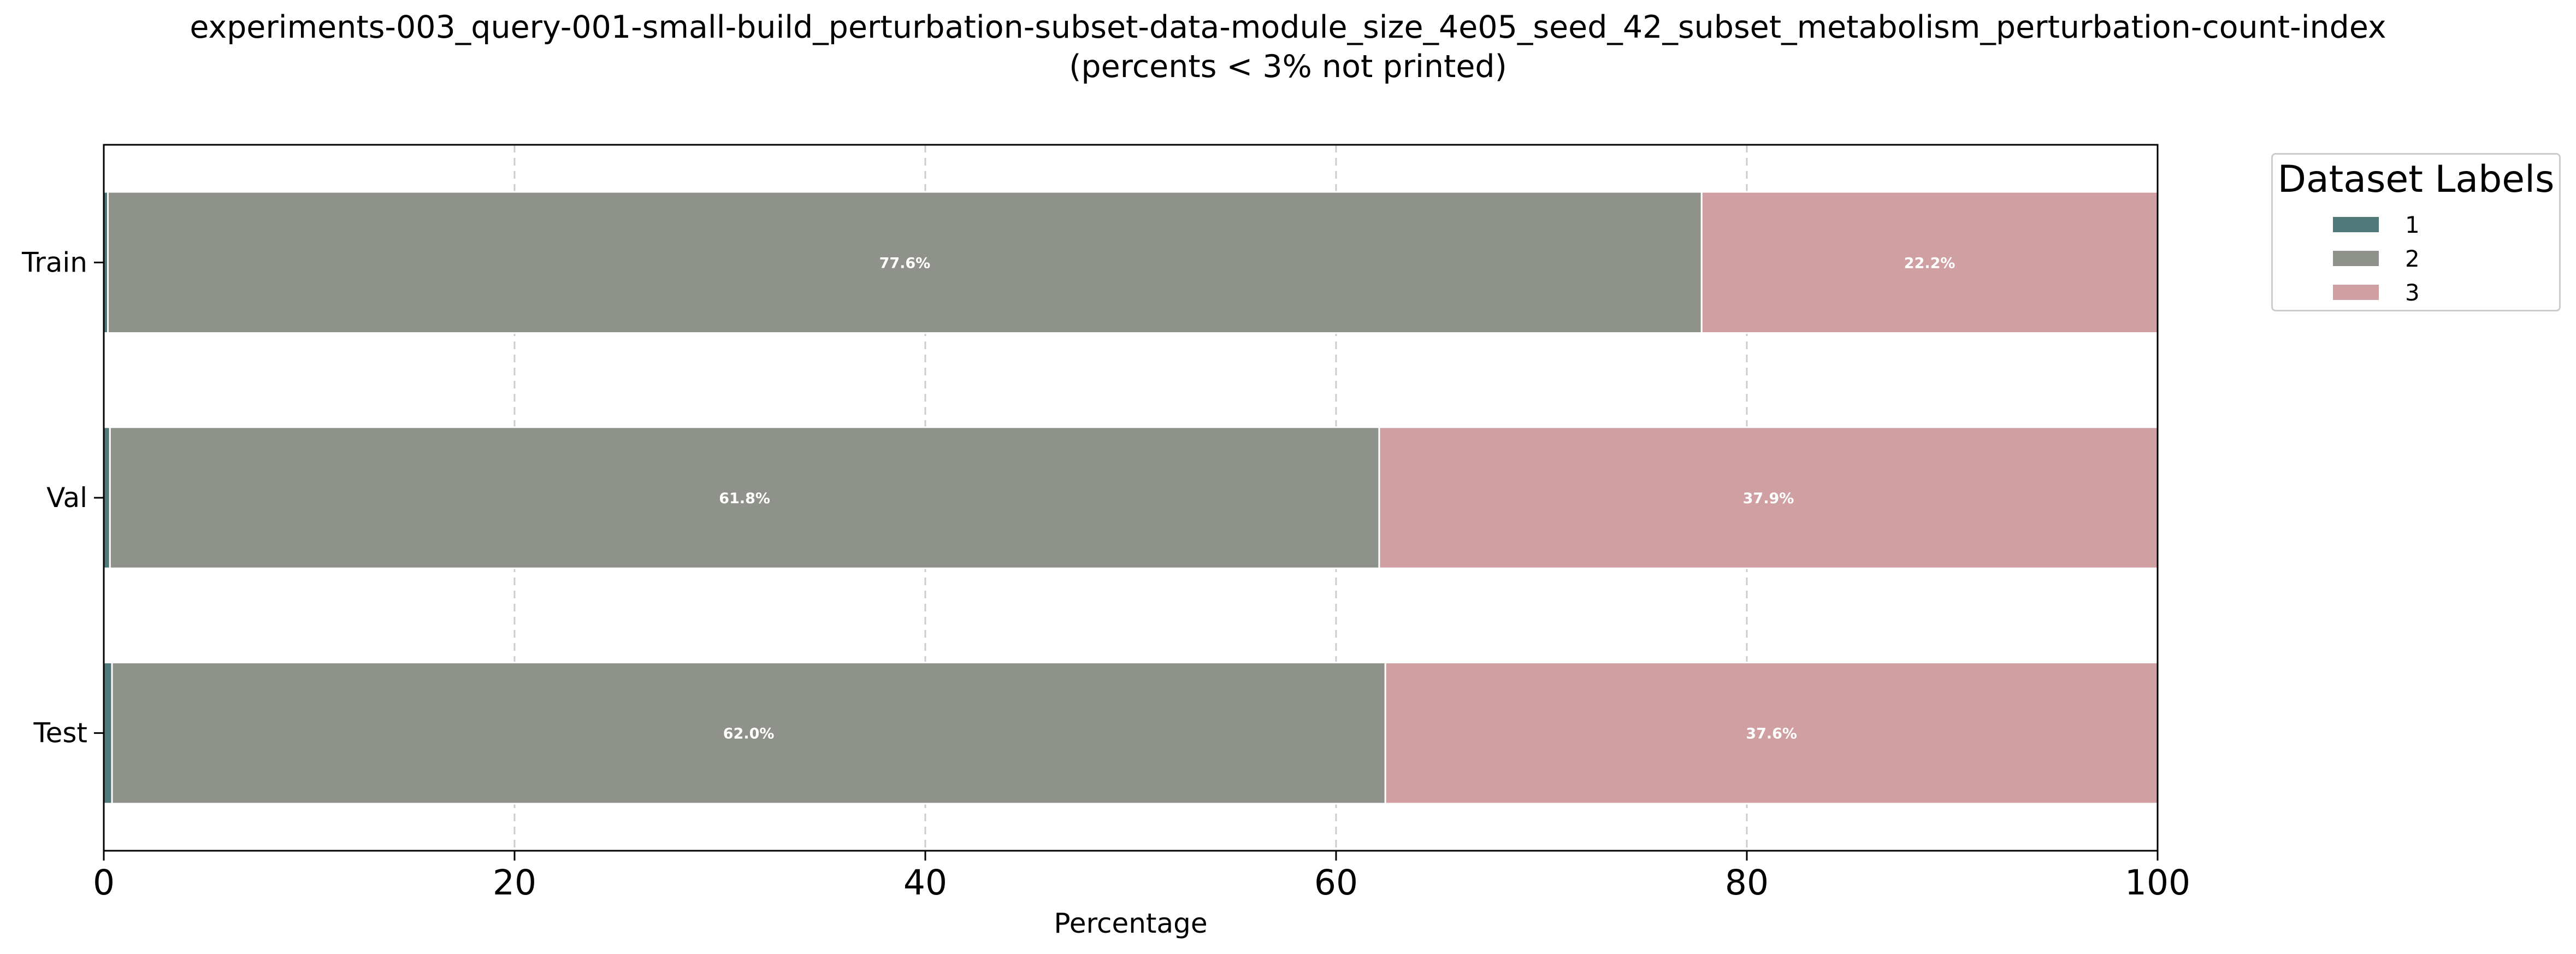  I want to click on chart-subtitle: (percents < 3% not printed), so click(1288, 67).